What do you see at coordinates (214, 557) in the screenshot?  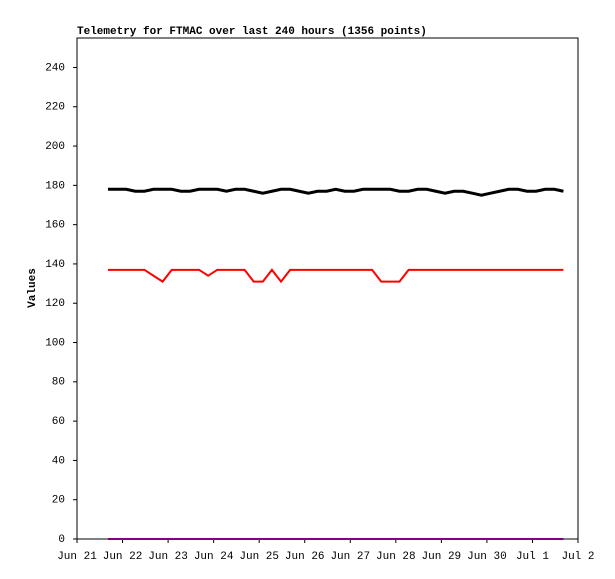 I see `x-tick-label: Jun 24` at bounding box center [214, 557].